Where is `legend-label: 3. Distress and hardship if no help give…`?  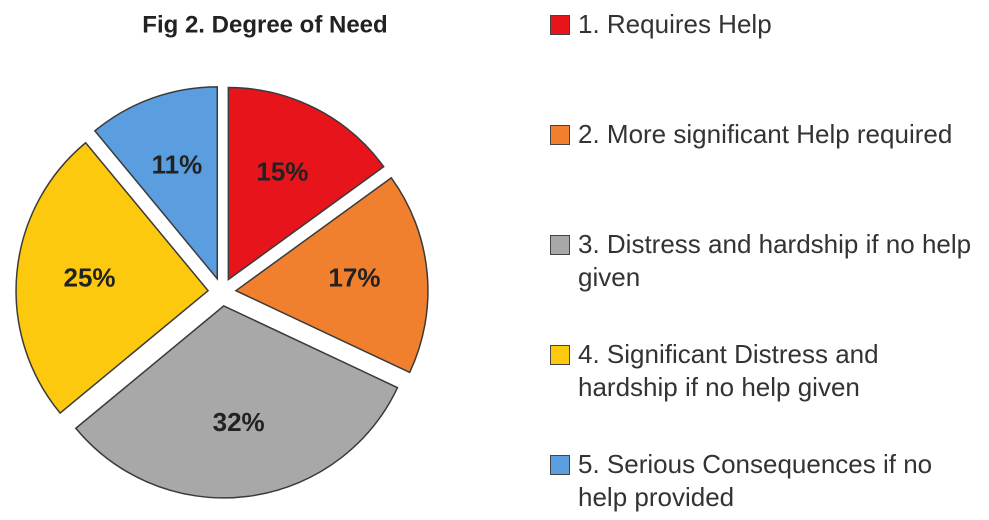 legend-label: 3. Distress and hardship if no help give… is located at coordinates (775, 260).